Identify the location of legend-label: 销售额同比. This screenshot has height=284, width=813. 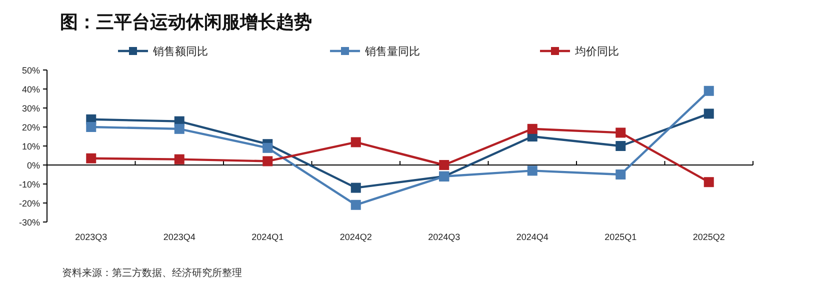
(180, 51).